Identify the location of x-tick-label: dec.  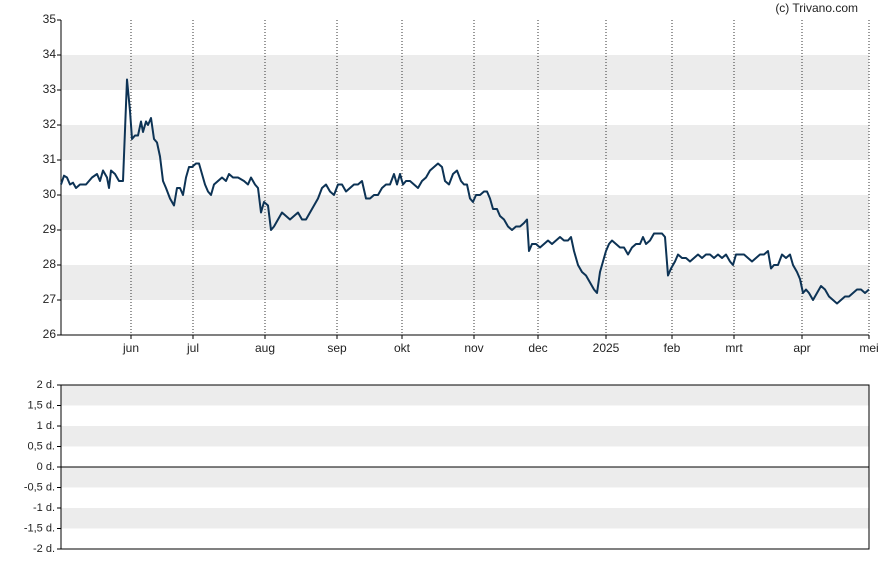
(537, 348).